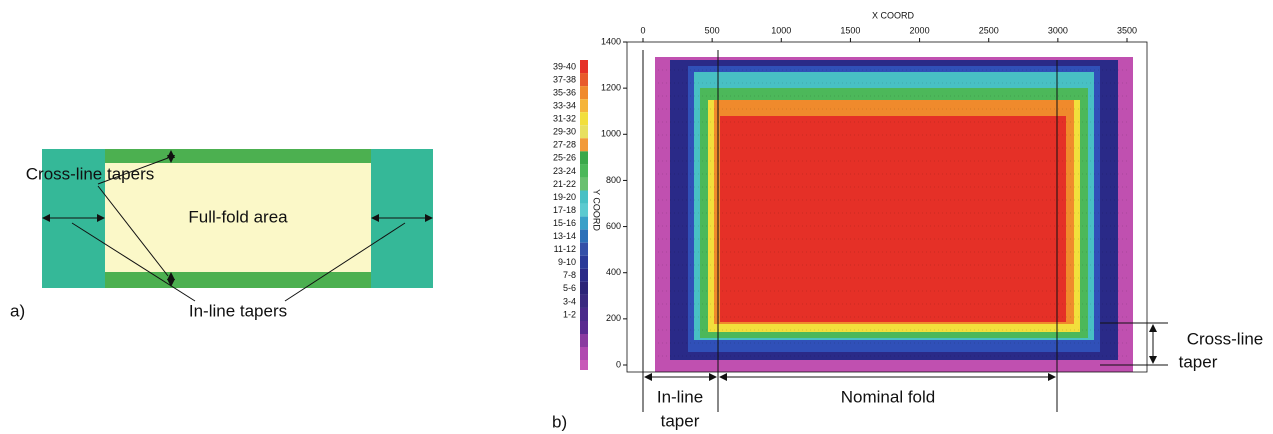 This screenshot has height=434, width=1273. What do you see at coordinates (564, 92) in the screenshot?
I see `legend-label: 35-36` at bounding box center [564, 92].